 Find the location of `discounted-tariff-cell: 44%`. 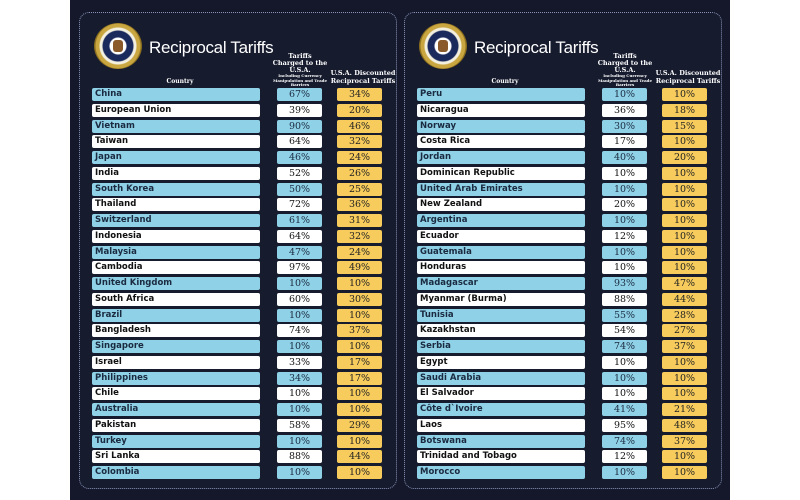

discounted-tariff-cell: 44% is located at coordinates (684, 299).